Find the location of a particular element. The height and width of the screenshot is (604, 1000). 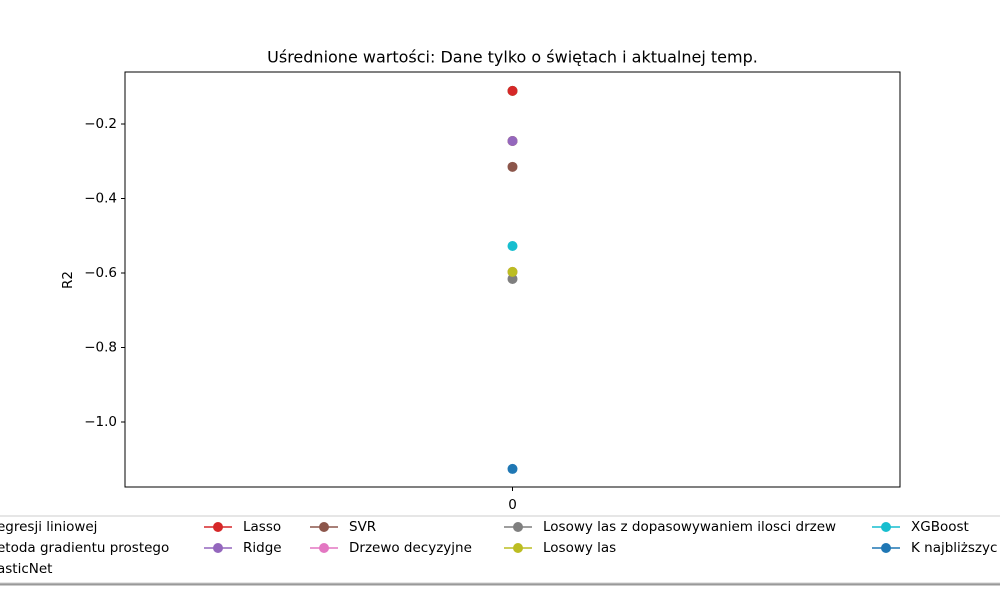

y-tick-label: −0.6 is located at coordinates (100, 273).